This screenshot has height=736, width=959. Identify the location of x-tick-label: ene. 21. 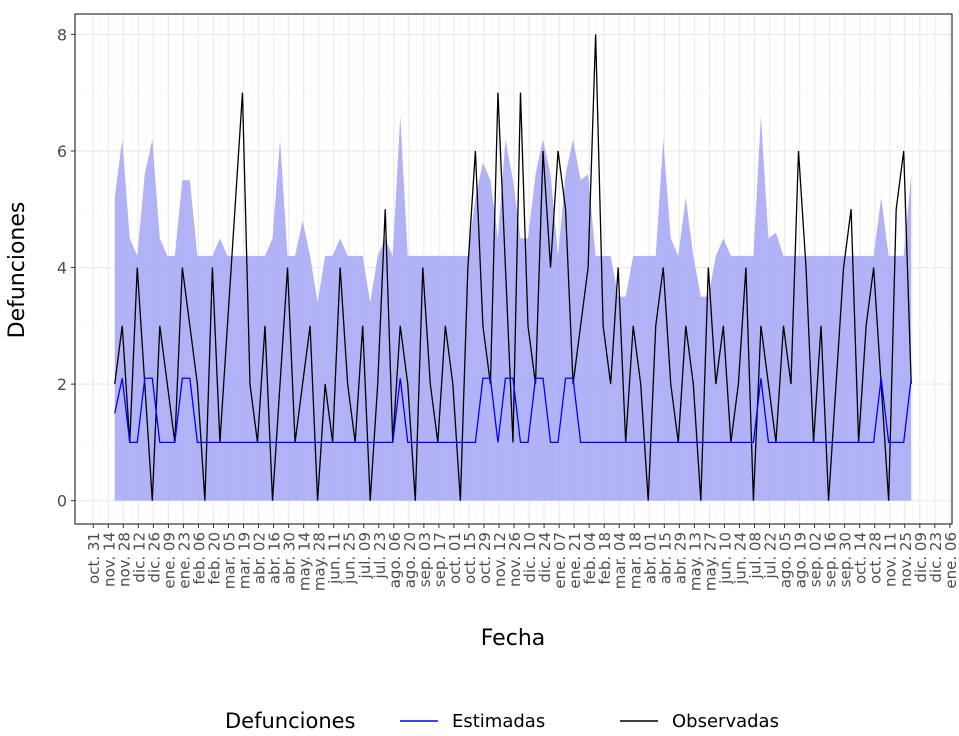
(575, 560).